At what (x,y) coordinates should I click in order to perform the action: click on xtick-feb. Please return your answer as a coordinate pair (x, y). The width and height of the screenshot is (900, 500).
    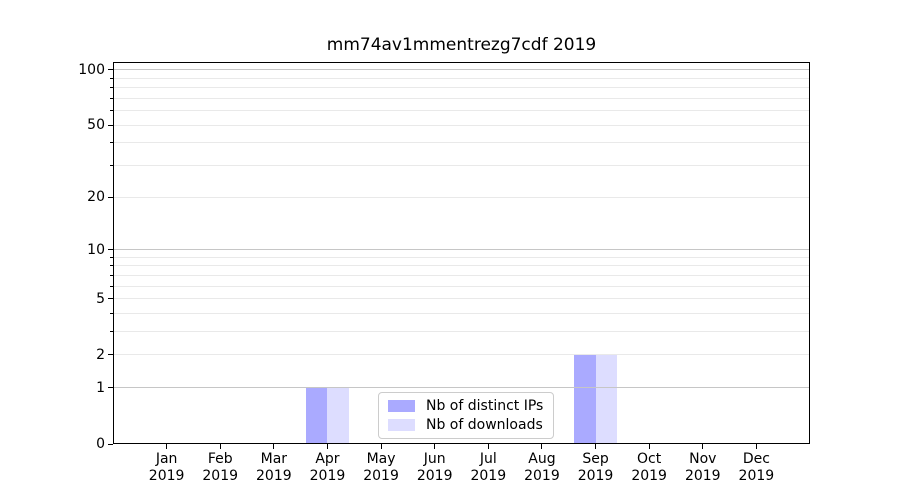
    Looking at the image, I should click on (220, 446).